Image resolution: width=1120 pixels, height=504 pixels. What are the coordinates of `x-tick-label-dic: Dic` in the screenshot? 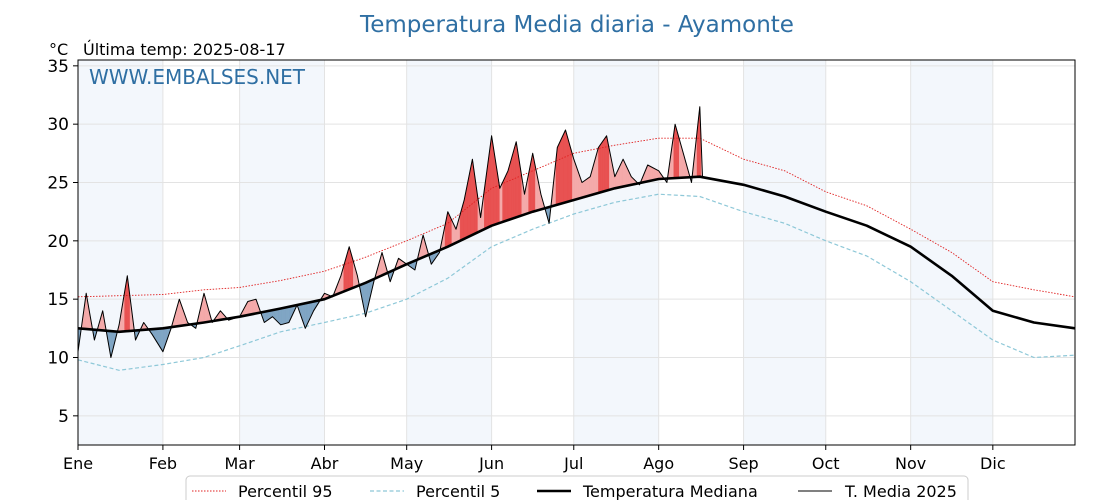 It's located at (993, 463).